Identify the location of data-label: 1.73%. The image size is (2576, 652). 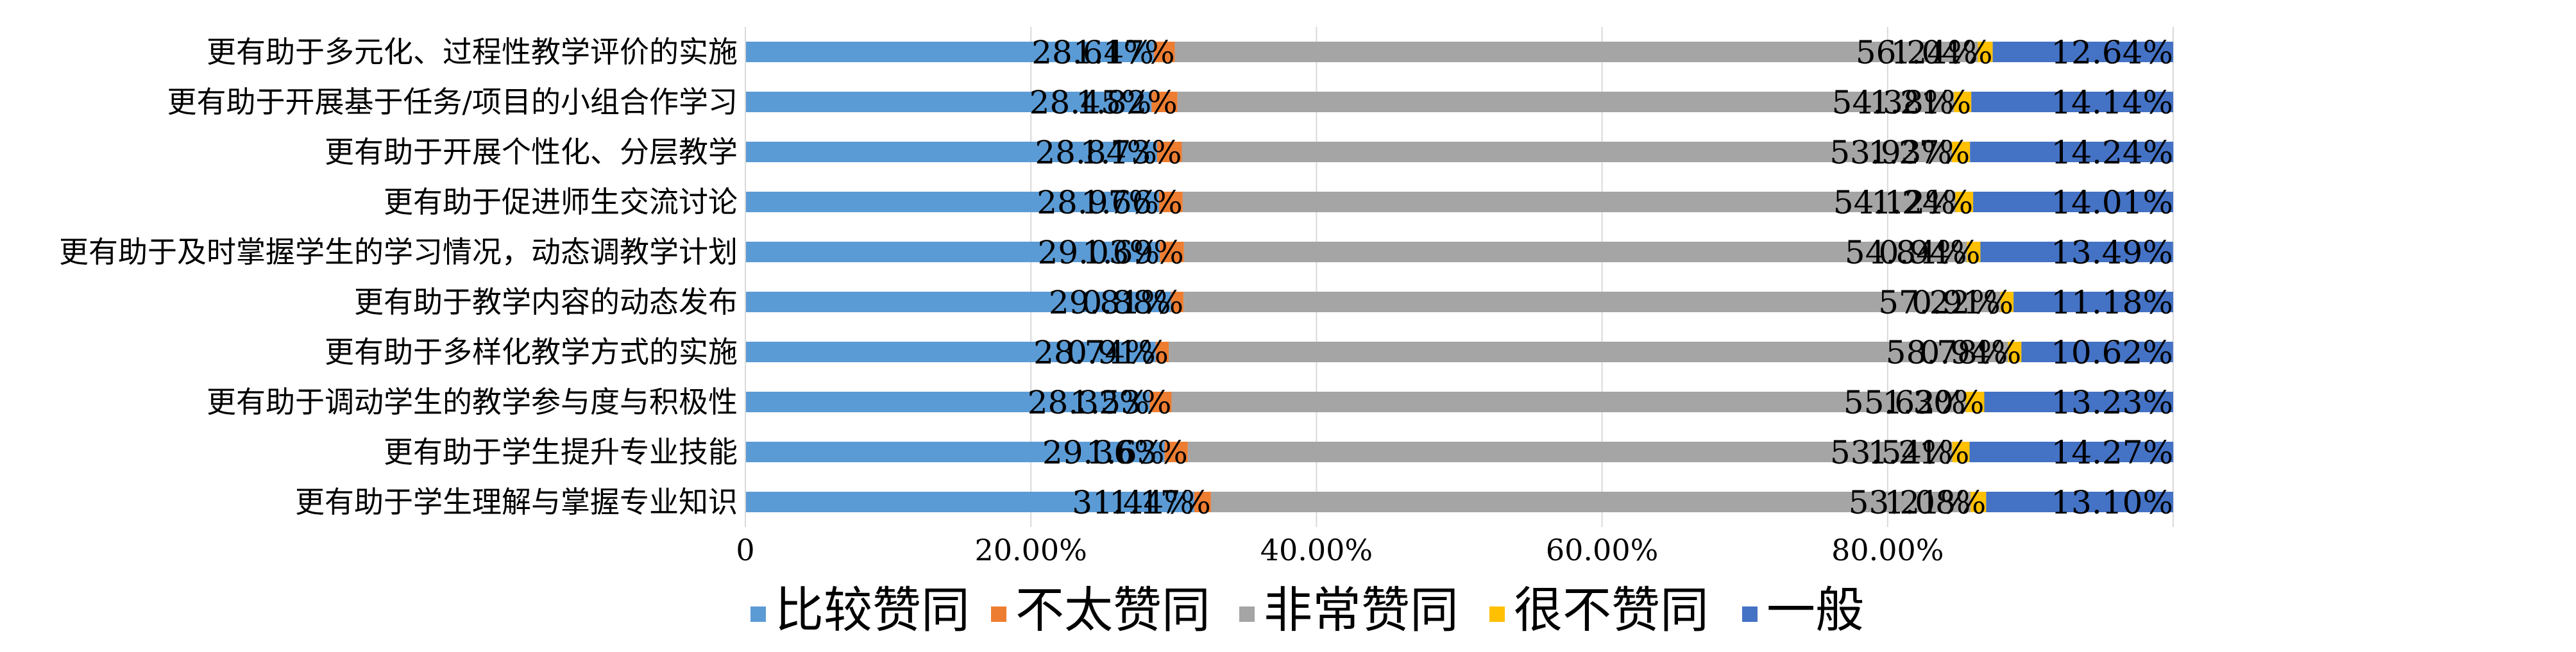
(1131, 152).